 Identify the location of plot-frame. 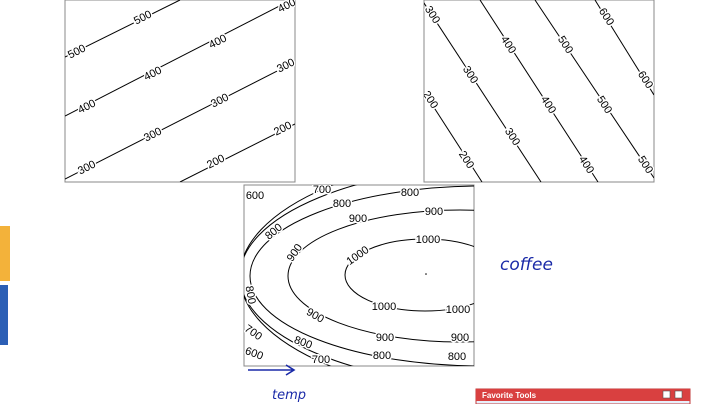
(180, 91).